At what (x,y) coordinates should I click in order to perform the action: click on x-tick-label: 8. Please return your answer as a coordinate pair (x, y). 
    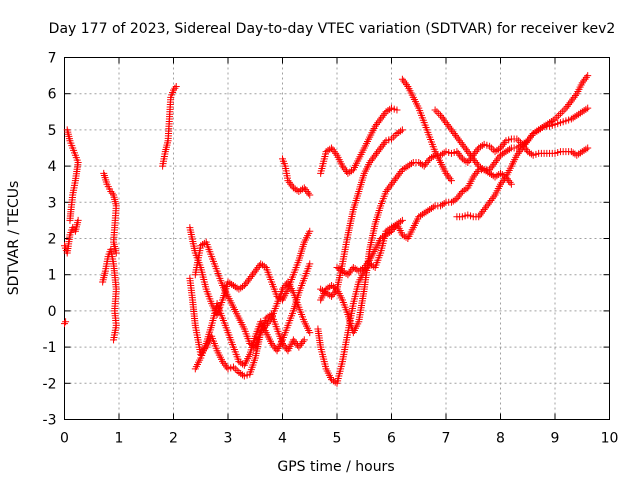
    Looking at the image, I should click on (500, 439).